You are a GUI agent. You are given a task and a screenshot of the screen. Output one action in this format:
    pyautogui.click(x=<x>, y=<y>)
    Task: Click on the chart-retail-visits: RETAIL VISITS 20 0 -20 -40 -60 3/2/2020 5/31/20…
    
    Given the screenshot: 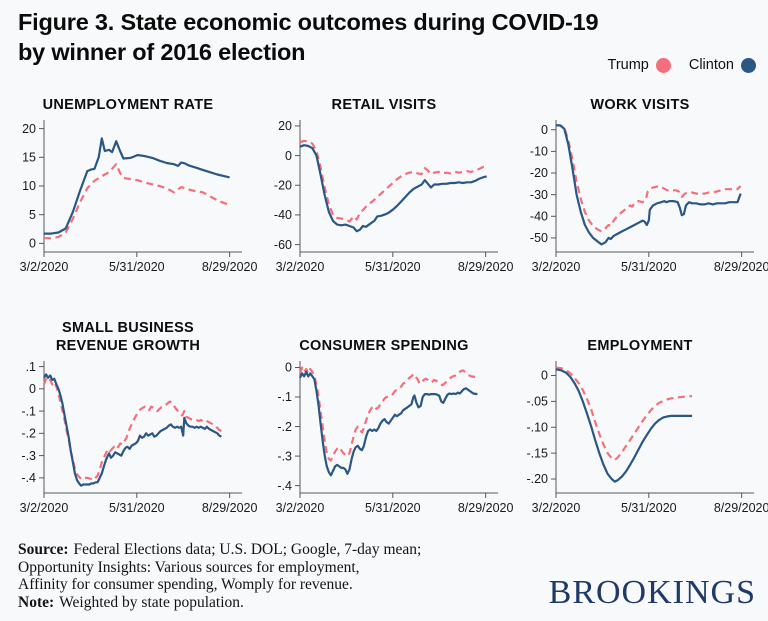 What is the action you would take?
    pyautogui.click(x=385, y=186)
    